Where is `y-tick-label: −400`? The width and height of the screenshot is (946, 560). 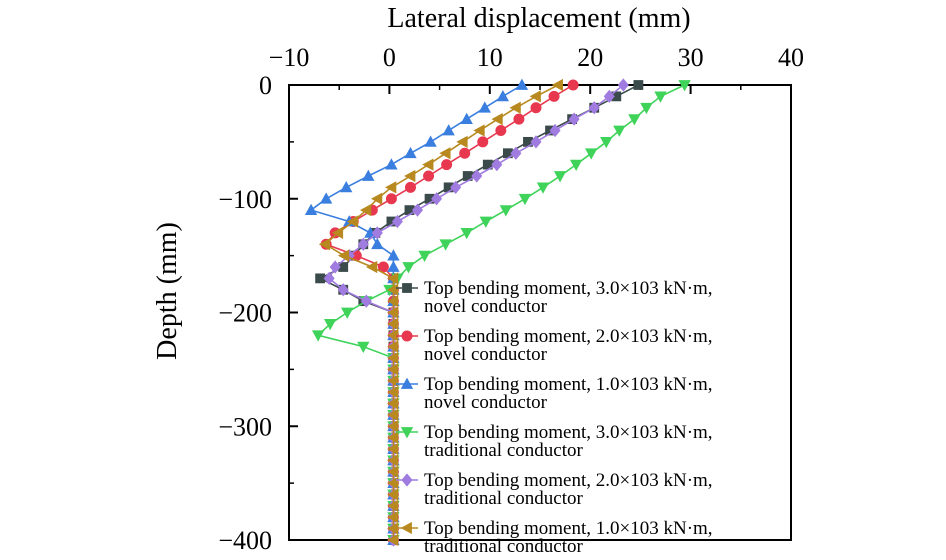
y-tick-label: −400 is located at coordinates (245, 540).